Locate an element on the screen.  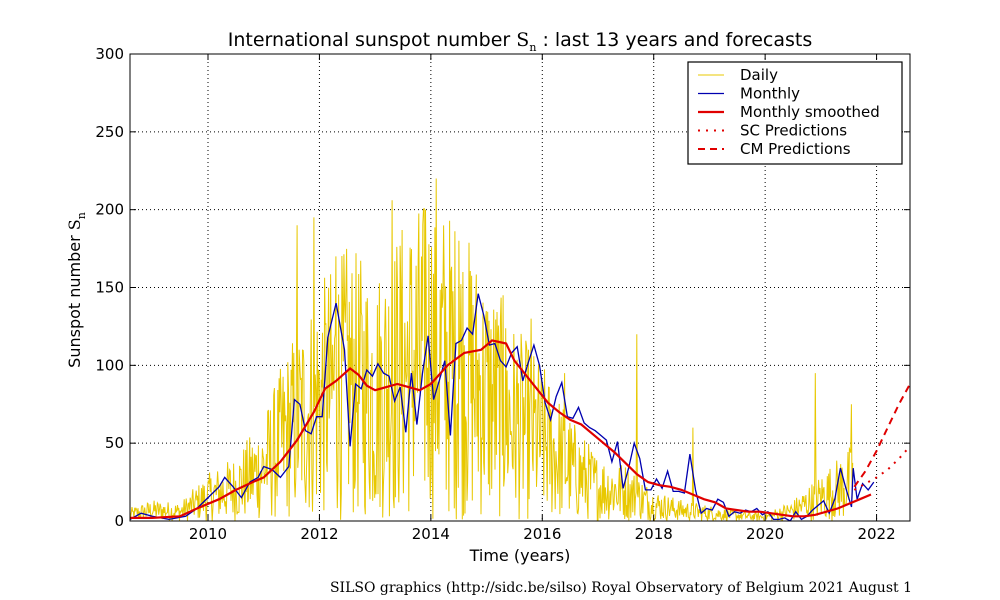
ylabel-symbol: S is located at coordinates (74, 224).